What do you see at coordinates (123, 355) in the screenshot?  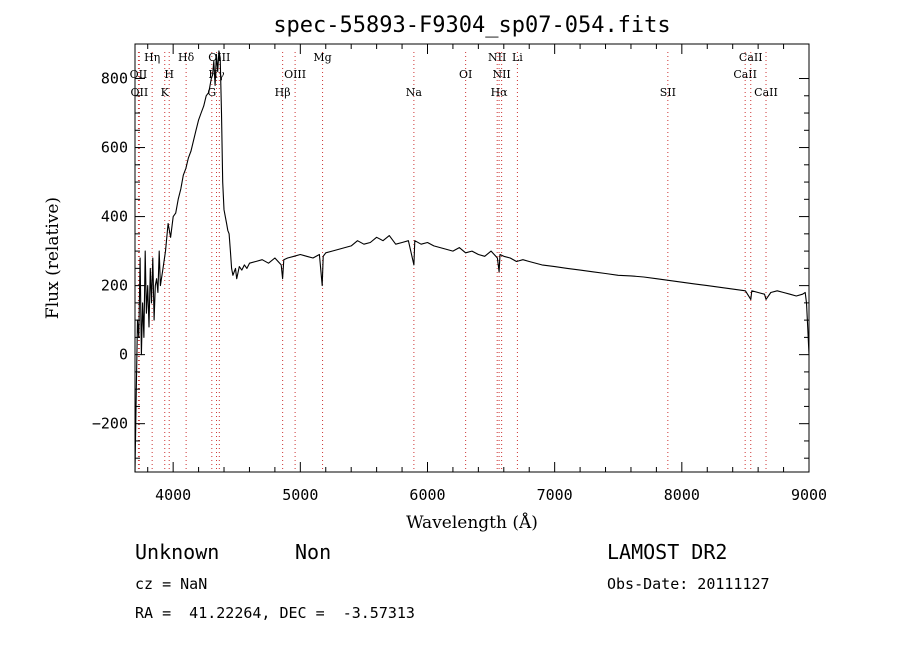 I see `y-tick-label-1: 0` at bounding box center [123, 355].